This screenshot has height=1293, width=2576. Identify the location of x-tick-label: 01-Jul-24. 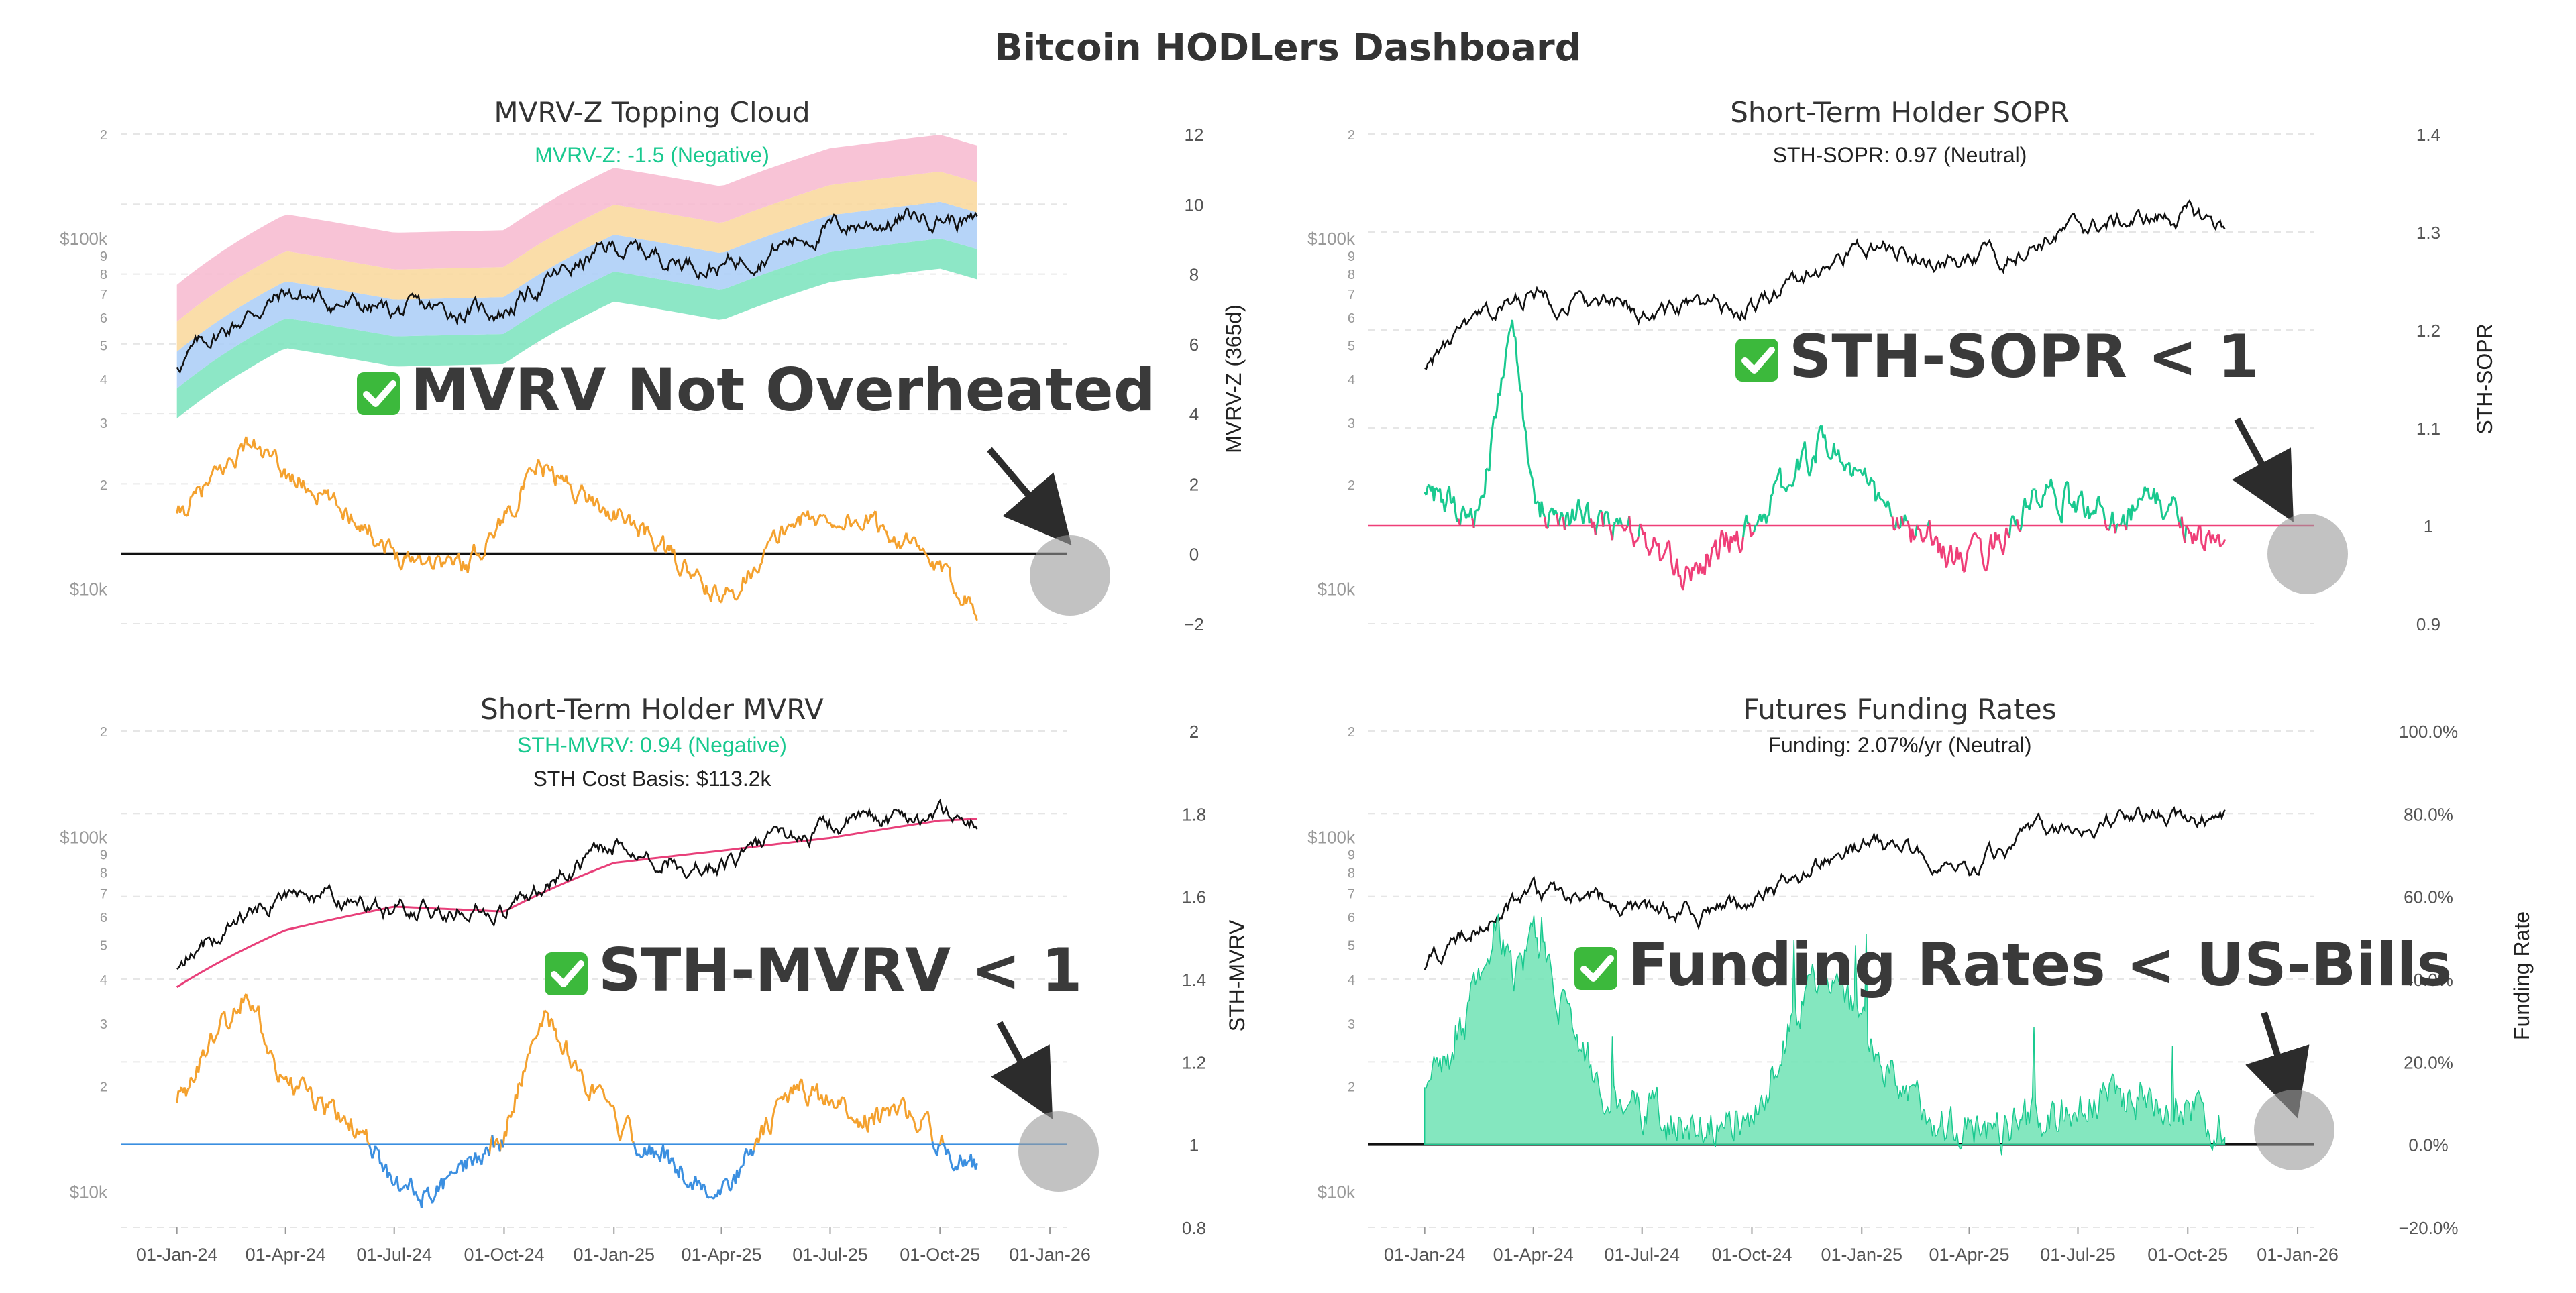
(394, 1255).